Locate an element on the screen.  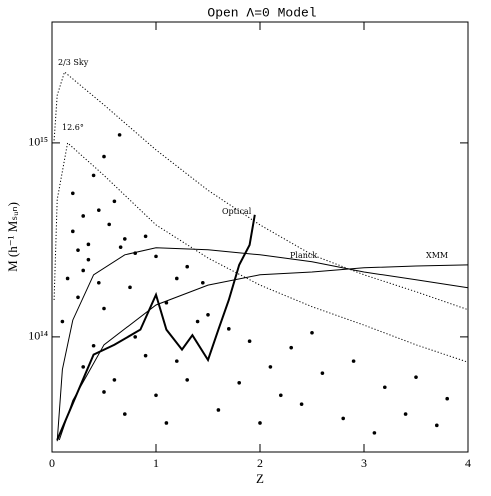
x-tick-label: 2 is located at coordinates (260, 463).